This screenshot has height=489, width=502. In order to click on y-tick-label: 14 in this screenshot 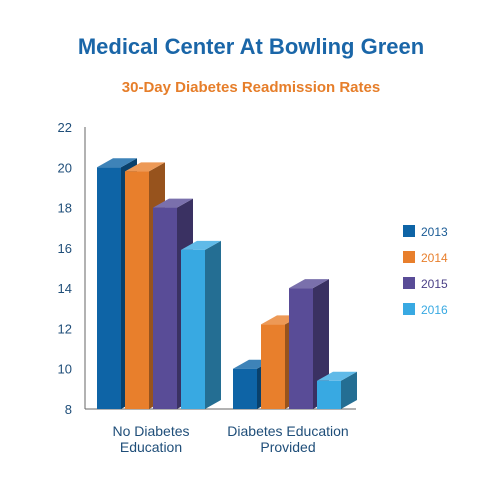, I will do `click(65, 288)`.